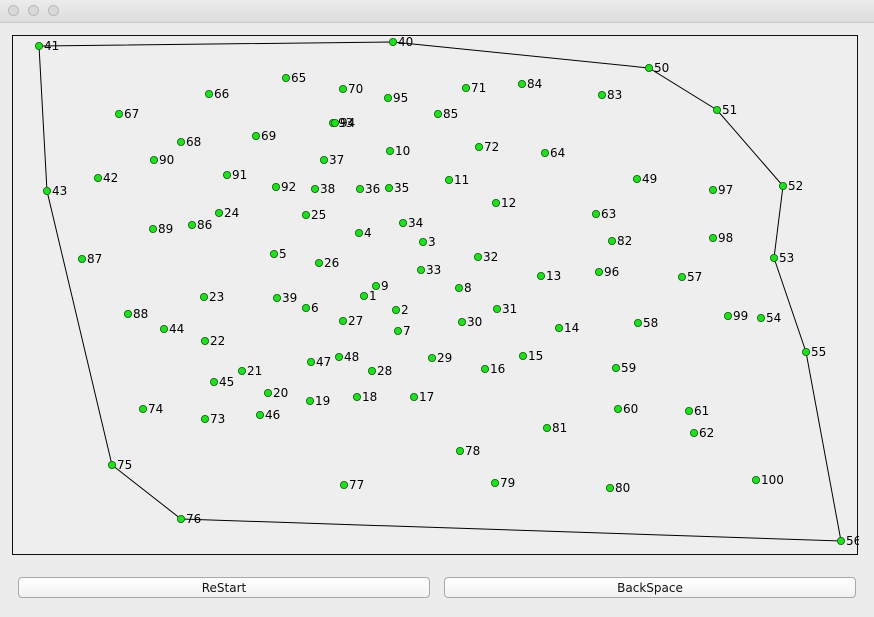  I want to click on point-20: 20, so click(275, 393).